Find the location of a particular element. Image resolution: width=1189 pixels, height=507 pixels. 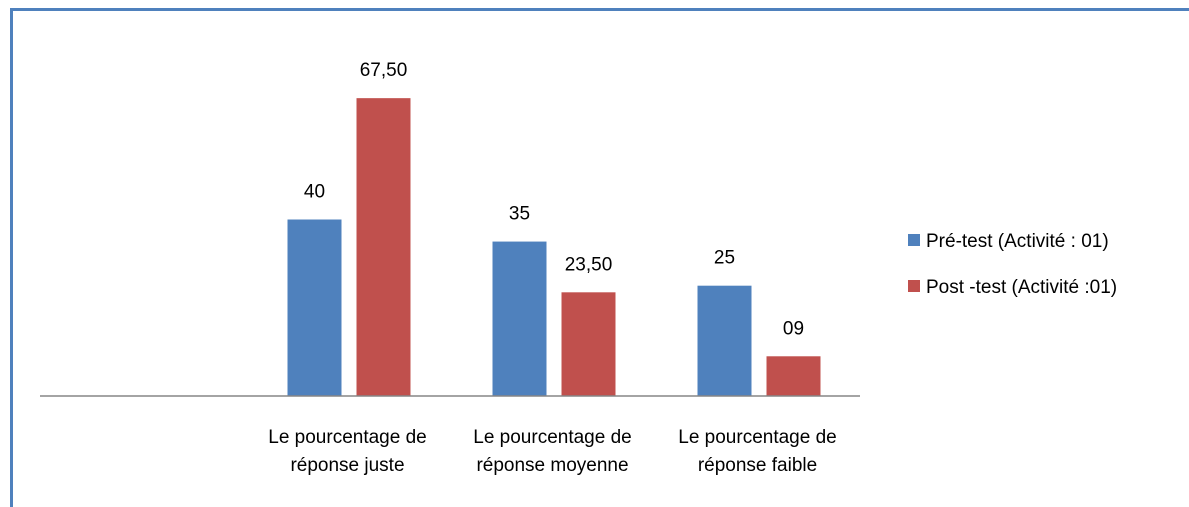

data-label: 40 is located at coordinates (314, 192).